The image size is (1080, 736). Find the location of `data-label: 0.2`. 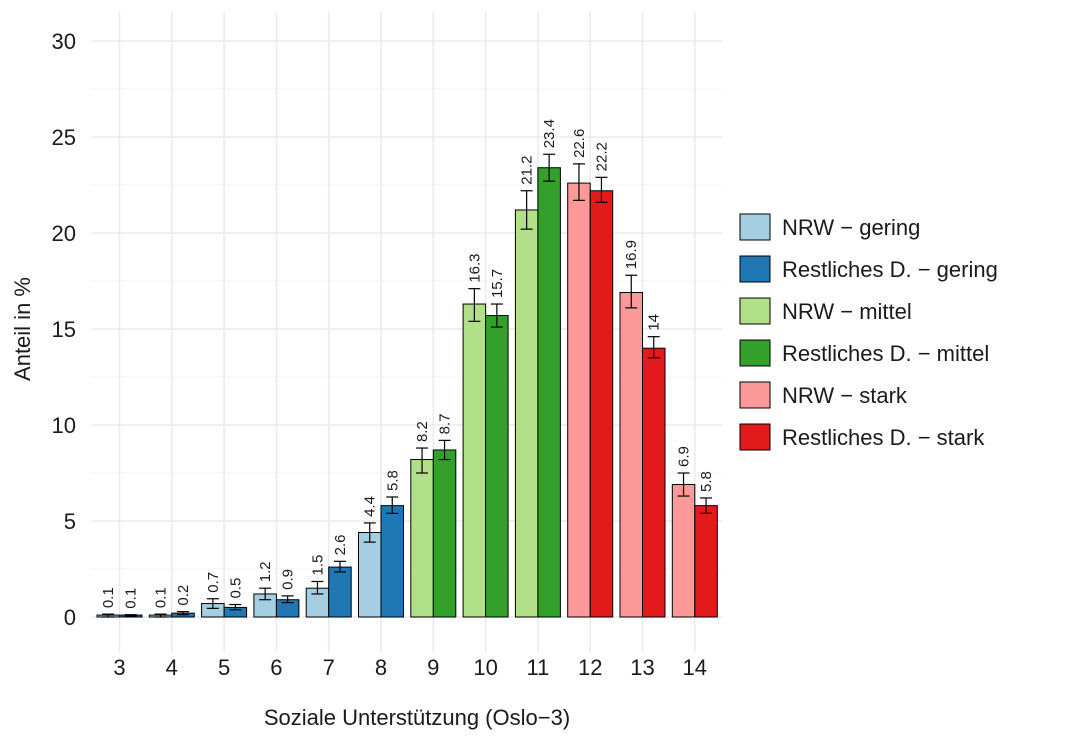

data-label: 0.2 is located at coordinates (183, 595).